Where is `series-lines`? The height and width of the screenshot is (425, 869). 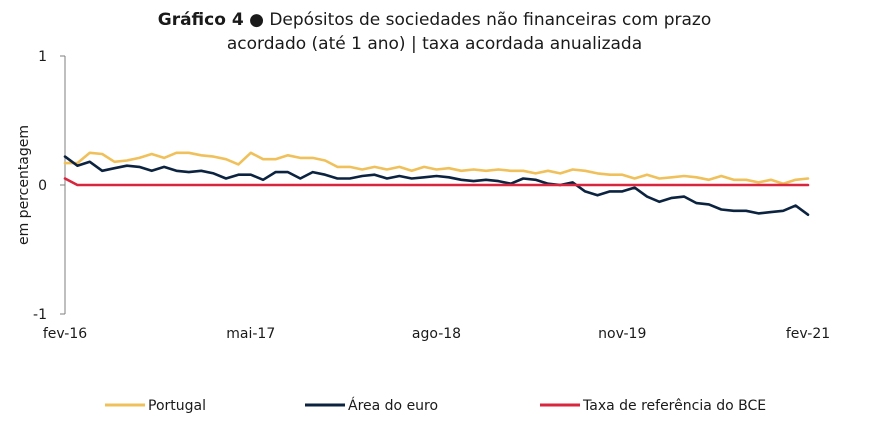
series-lines is located at coordinates (436, 183).